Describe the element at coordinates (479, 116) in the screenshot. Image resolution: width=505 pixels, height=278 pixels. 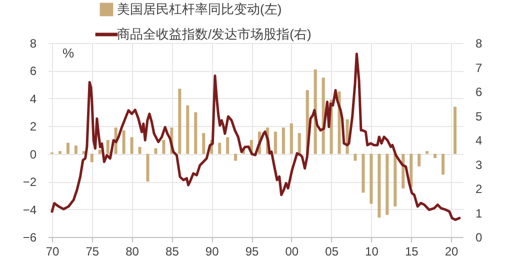
I see `y2-tick-label: 5` at that location.